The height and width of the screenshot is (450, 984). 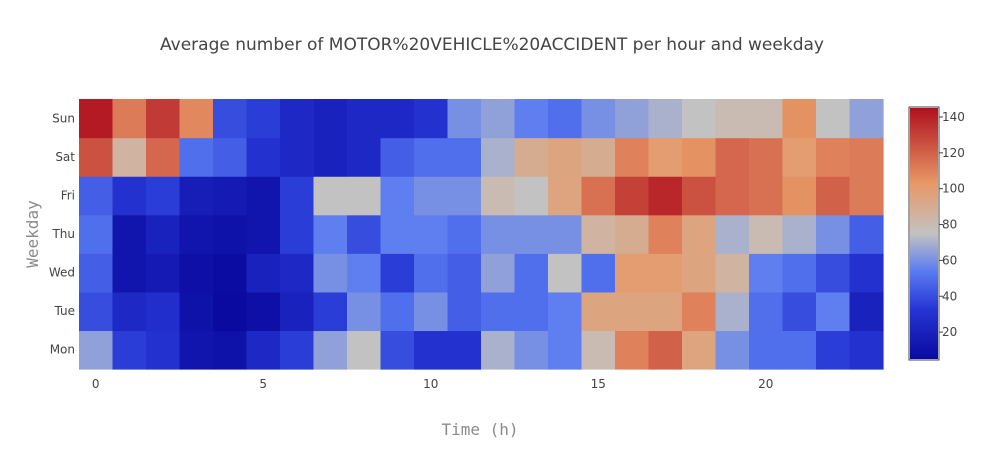 What do you see at coordinates (96, 384) in the screenshot?
I see `x-tick-0: 0` at bounding box center [96, 384].